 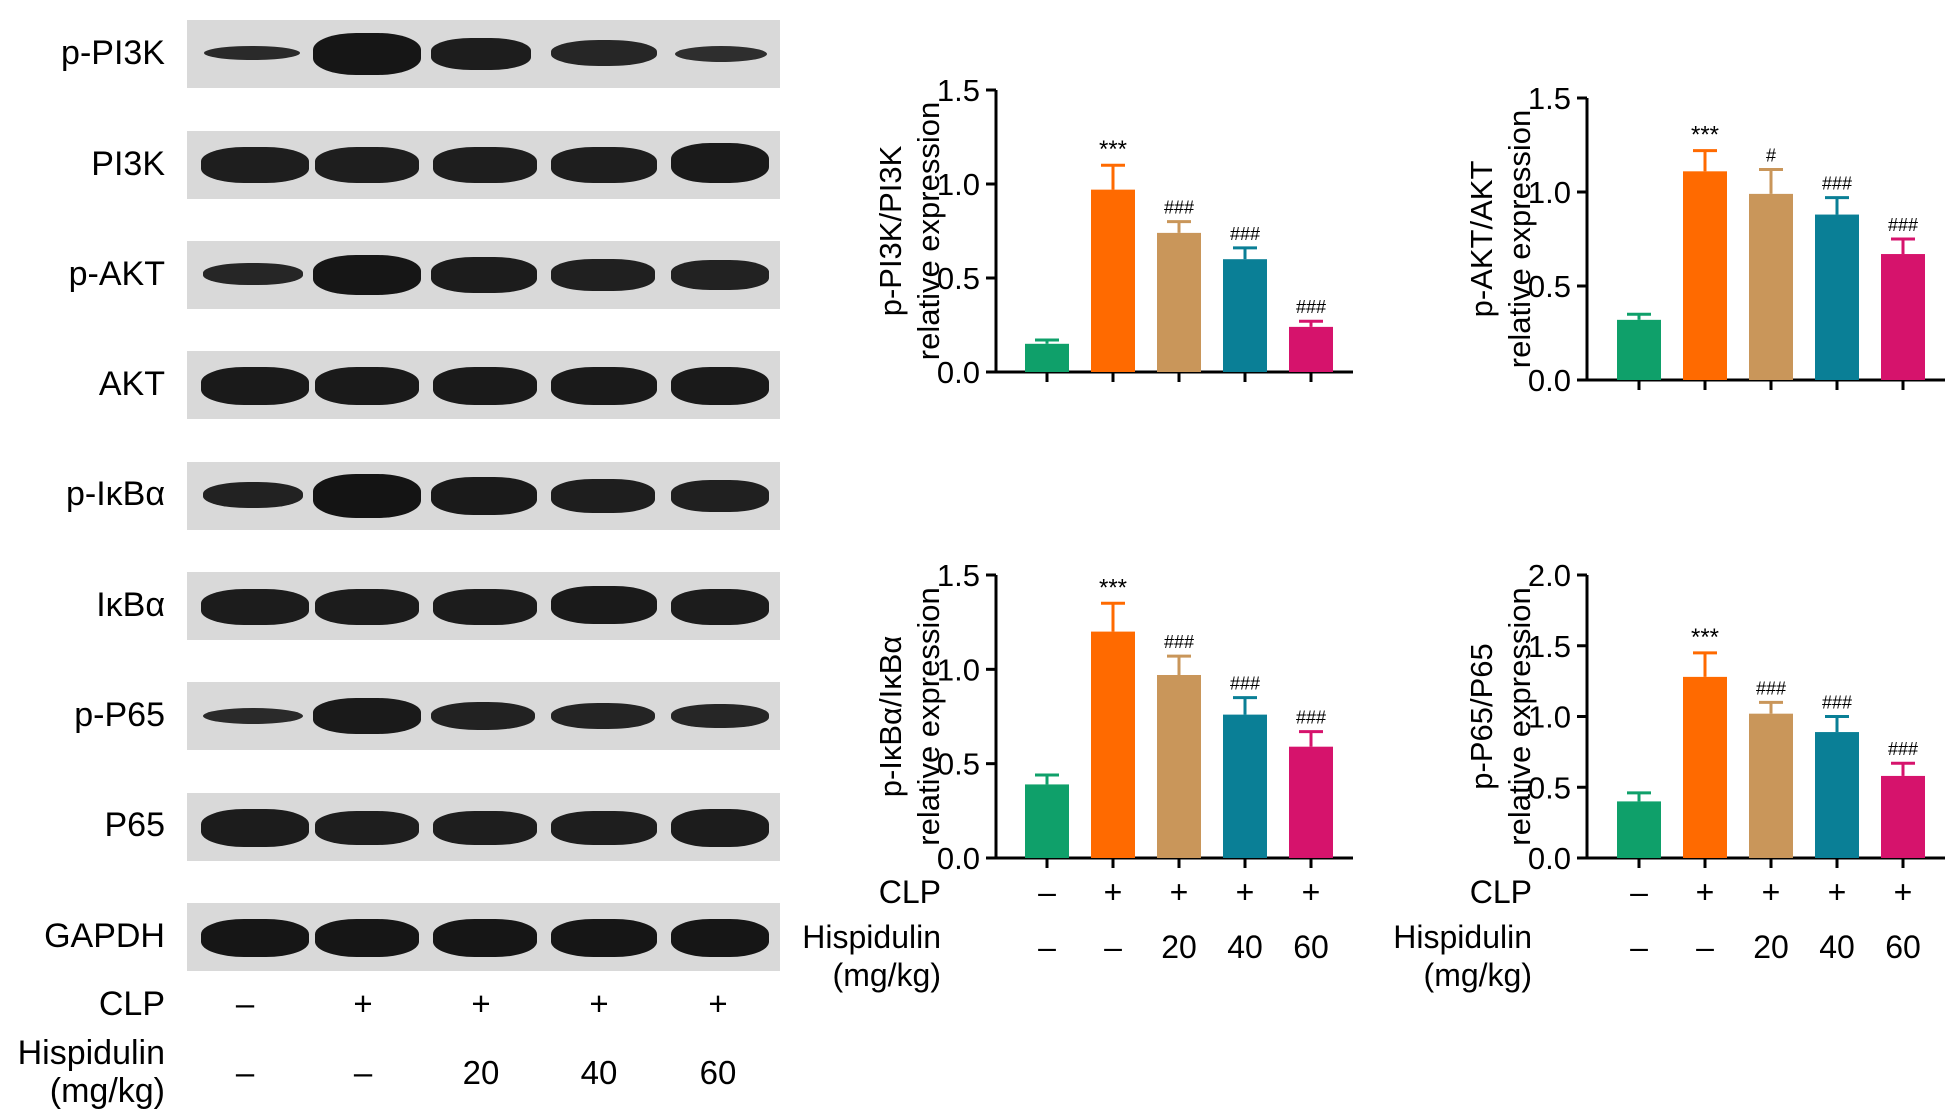 I want to click on blot-clp-sign-3: +, so click(x=481, y=1003).